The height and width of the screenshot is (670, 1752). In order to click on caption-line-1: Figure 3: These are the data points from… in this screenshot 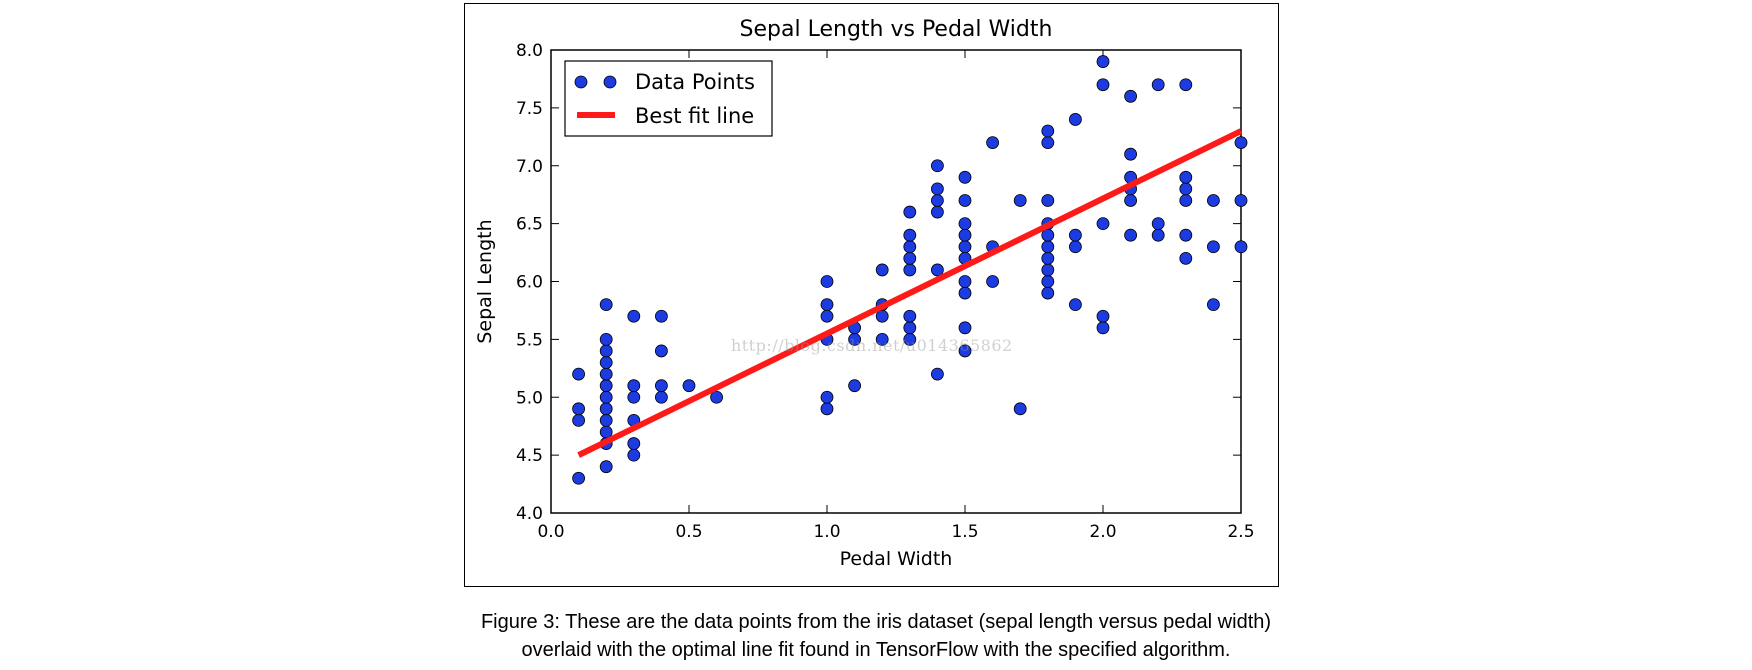, I will do `click(876, 622)`.